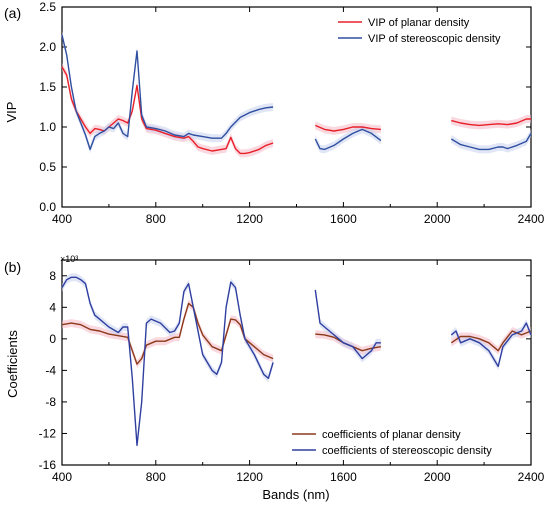  What do you see at coordinates (69, 259) in the screenshot?
I see `panel-b-scale-note: ×10³` at bounding box center [69, 259].